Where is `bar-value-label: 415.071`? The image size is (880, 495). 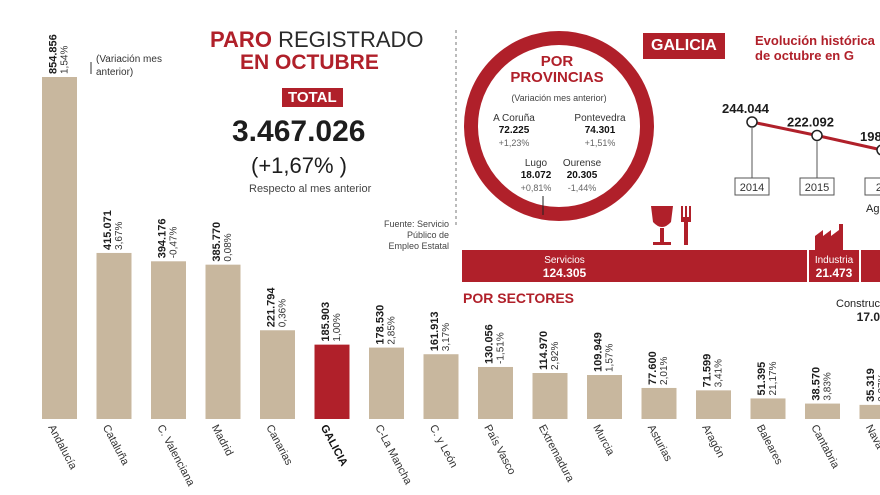
bar-value-label: 415.071 is located at coordinates (108, 230).